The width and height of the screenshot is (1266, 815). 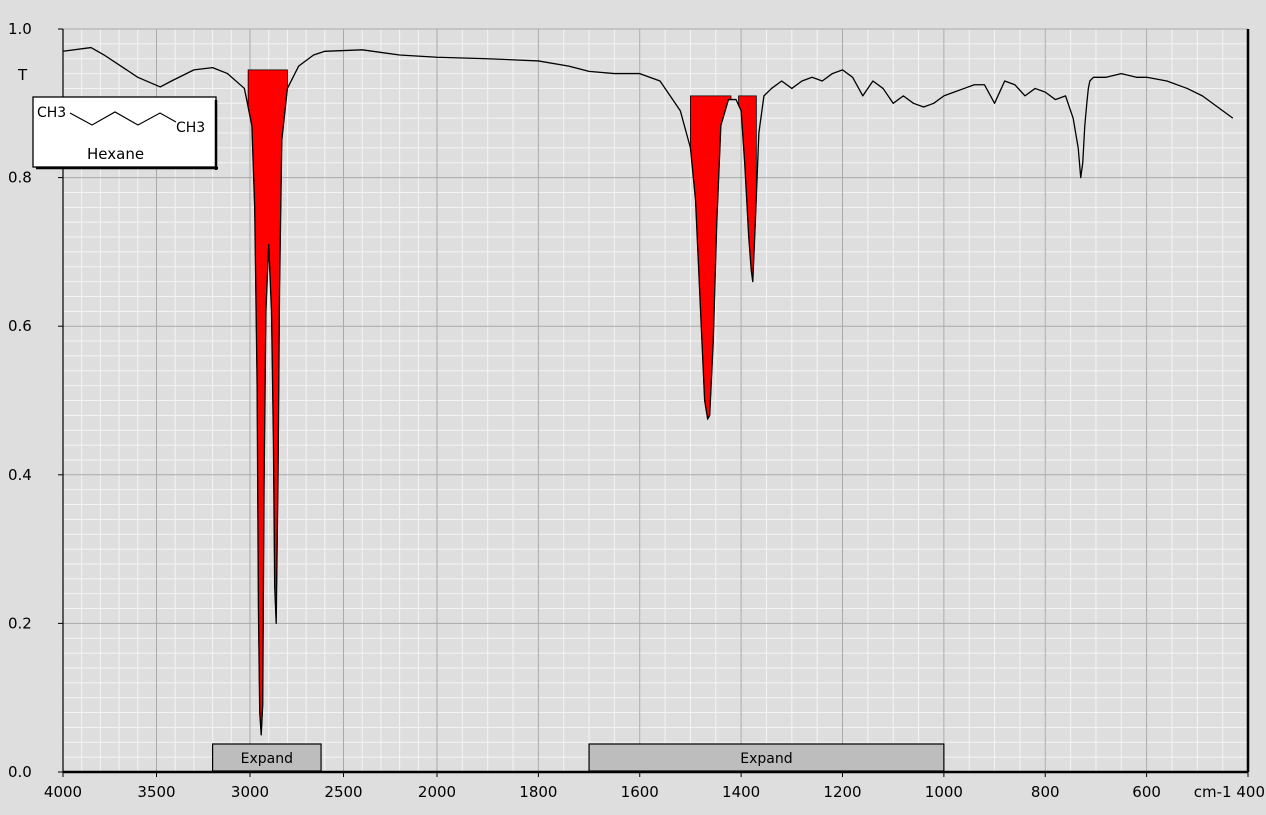 I want to click on x-tick-label: 3000, so click(x=250, y=792).